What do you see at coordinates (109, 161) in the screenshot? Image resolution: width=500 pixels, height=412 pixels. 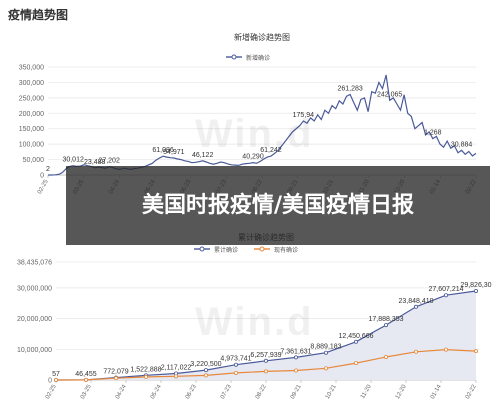 I see `data-label: 27,202` at bounding box center [109, 161].